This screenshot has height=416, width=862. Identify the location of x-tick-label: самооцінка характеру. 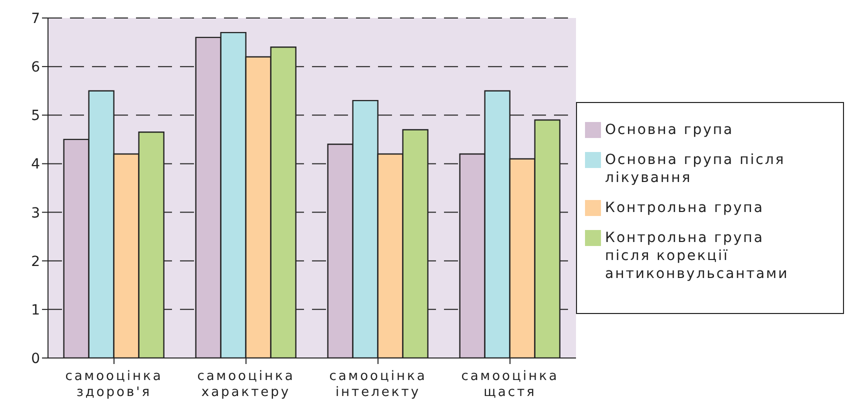
(246, 384).